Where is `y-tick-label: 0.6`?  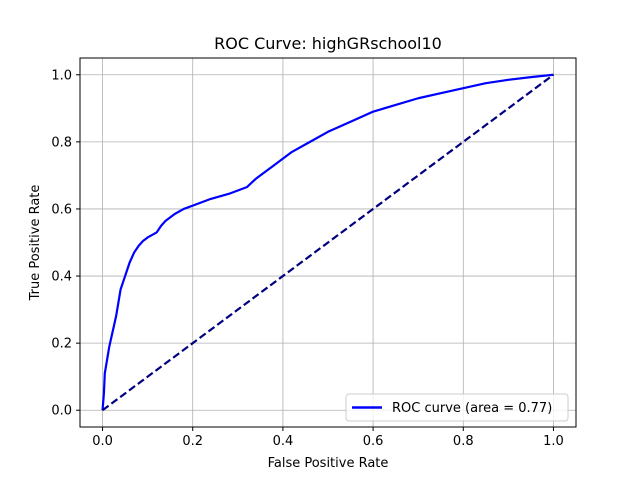
y-tick-label: 0.6 is located at coordinates (61, 209).